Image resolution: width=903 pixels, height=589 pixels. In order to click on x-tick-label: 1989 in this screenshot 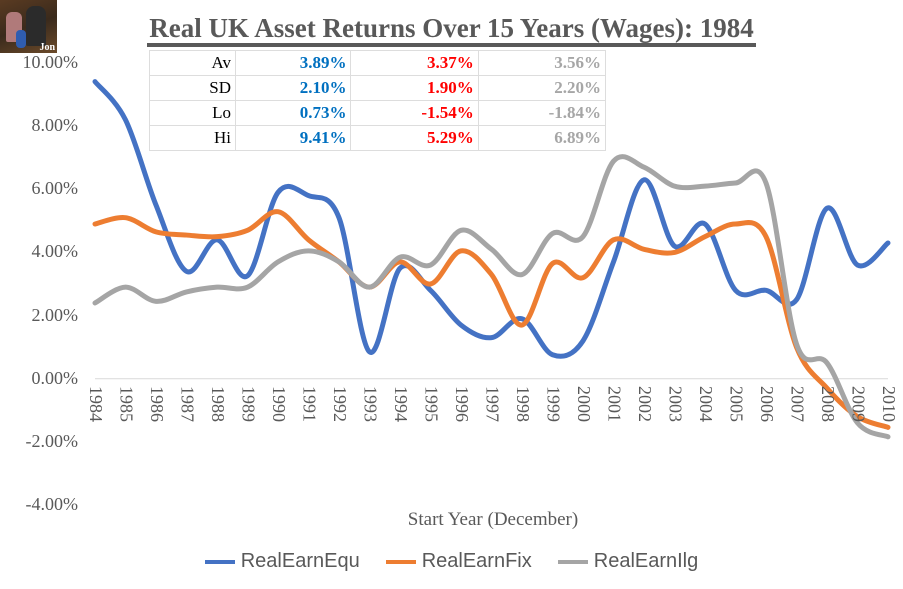, I will do `click(248, 404)`.